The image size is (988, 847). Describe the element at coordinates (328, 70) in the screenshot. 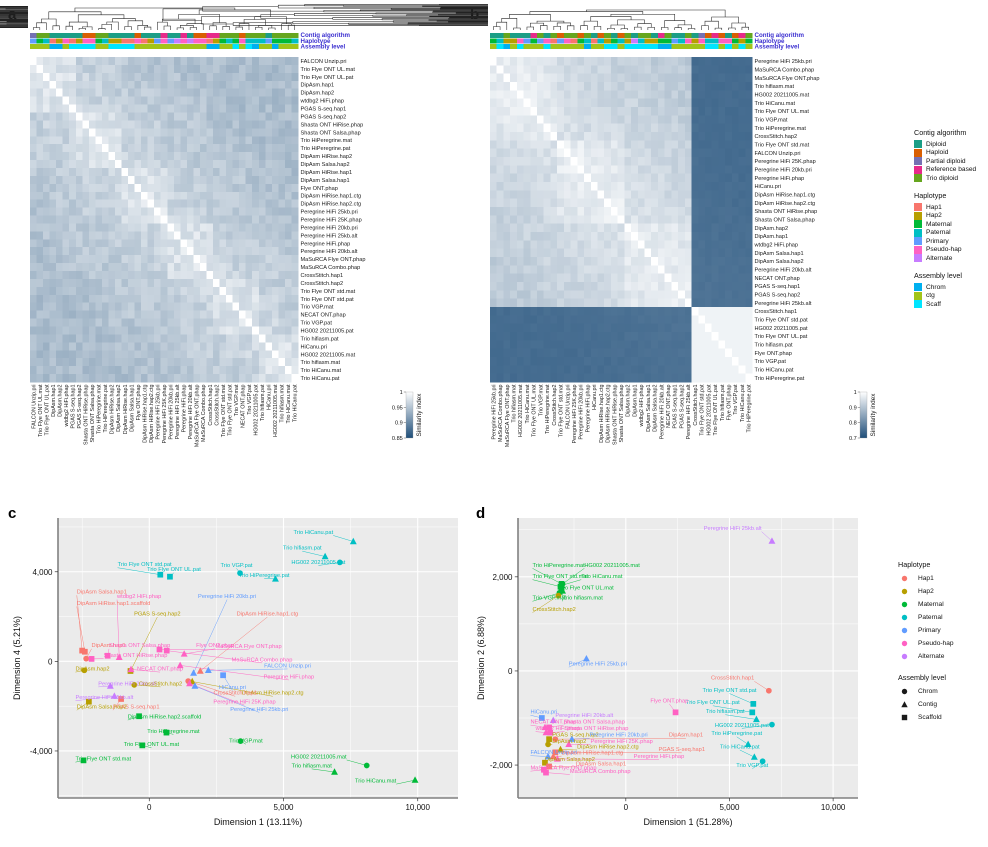

I see `heatmap-row-label: Trio Flye ONT UL.mat` at that location.